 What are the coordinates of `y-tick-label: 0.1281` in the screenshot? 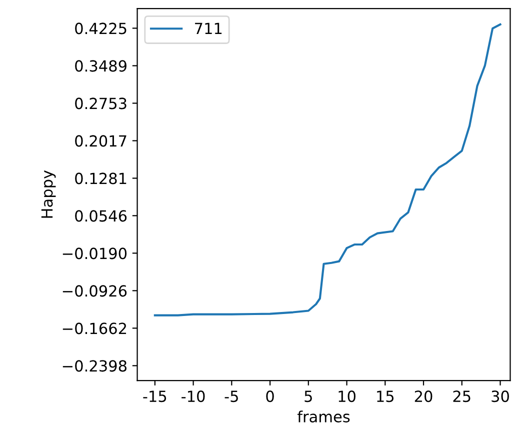 It's located at (100, 178).